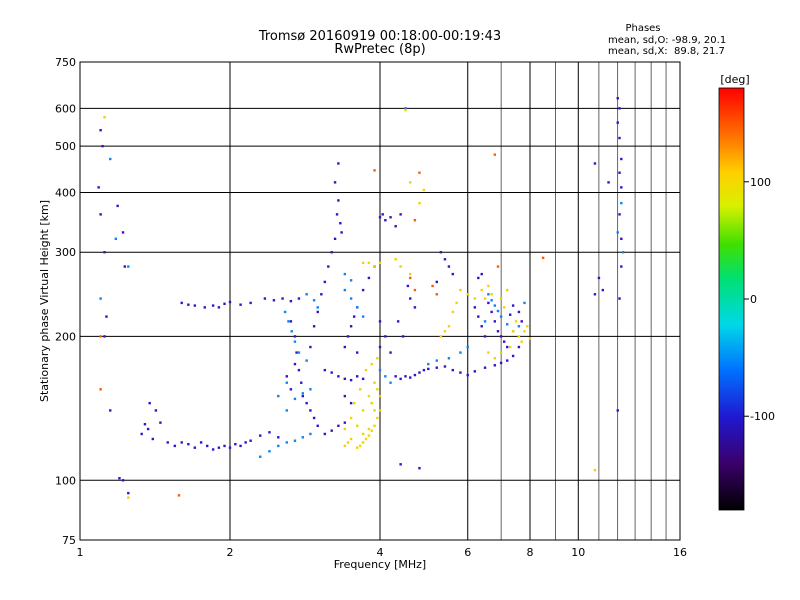  Describe the element at coordinates (731, 299) in the screenshot. I see `colorbar` at that location.